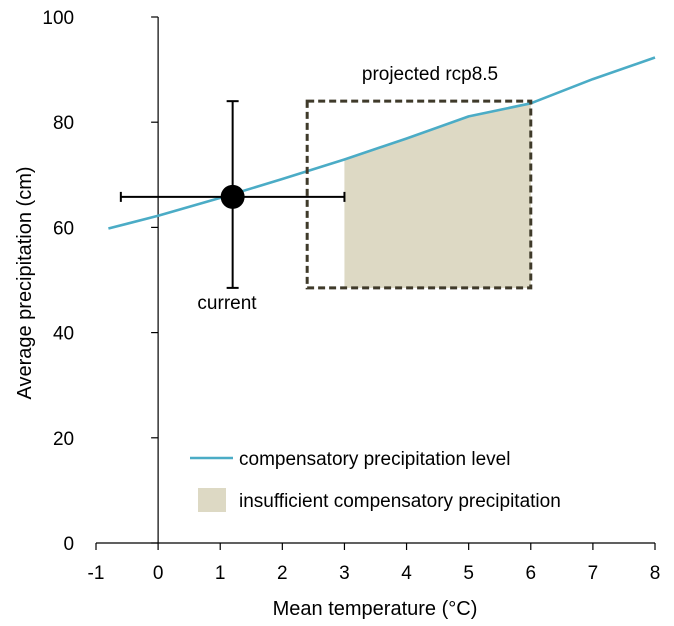 This screenshot has width=674, height=626. I want to click on x-tick-label: 2, so click(282, 573).